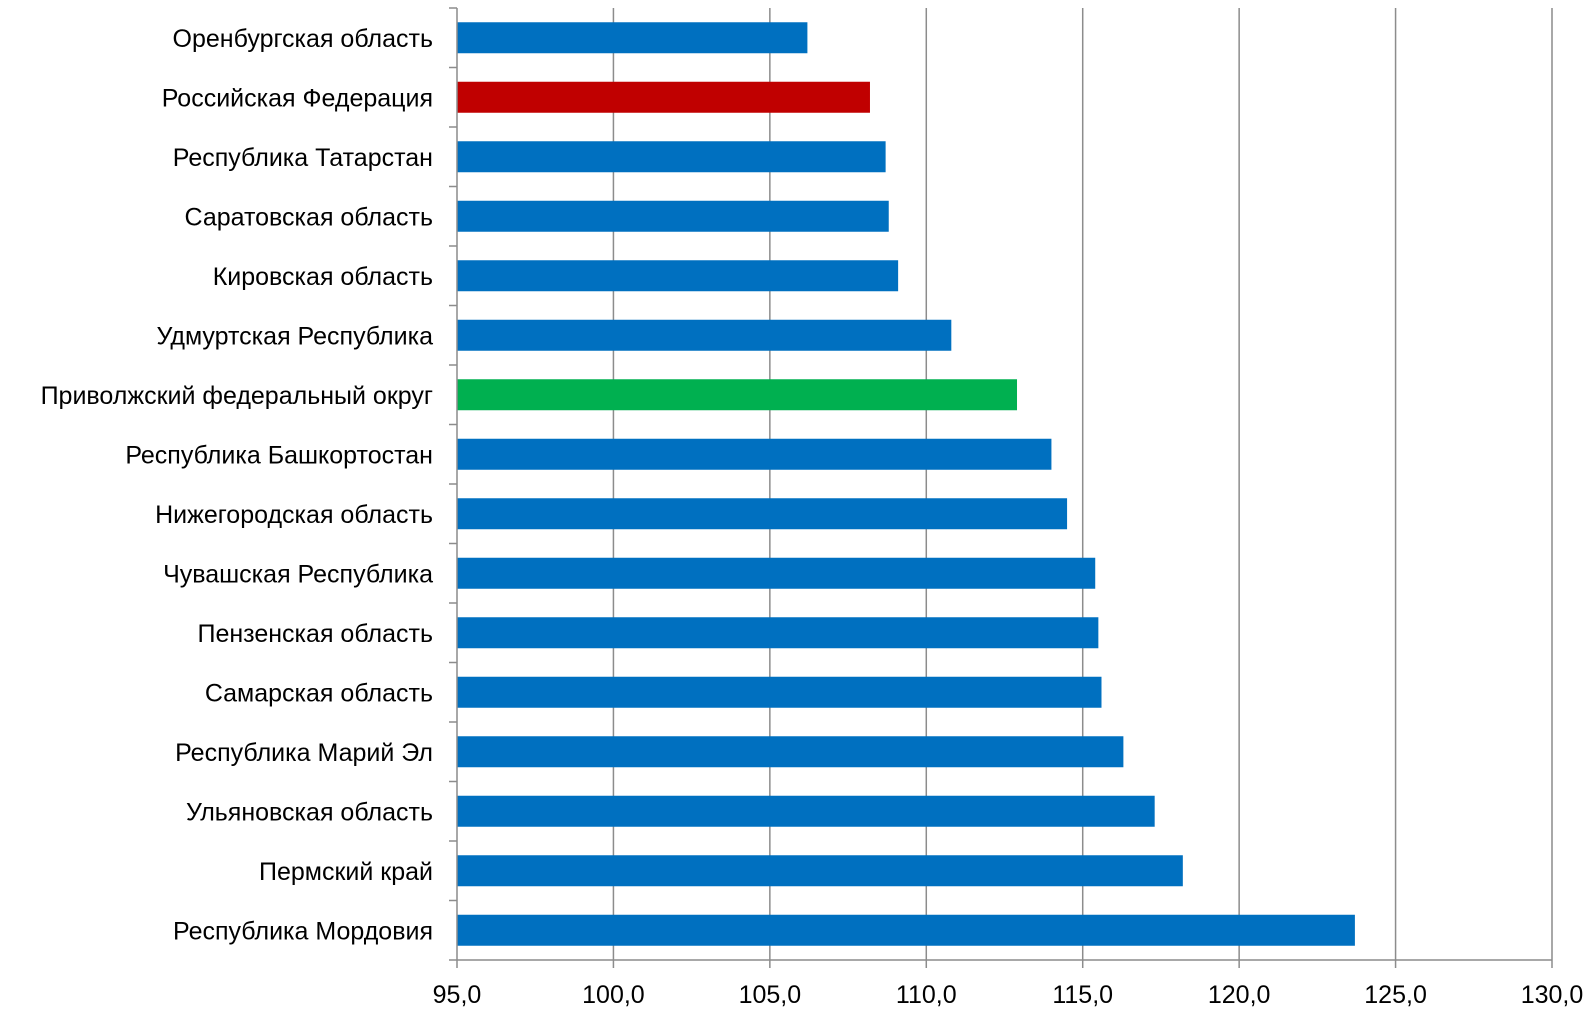 Image resolution: width=1589 pixels, height=1010 pixels. What do you see at coordinates (613, 995) in the screenshot?
I see `x-tick-label: 100,0` at bounding box center [613, 995].